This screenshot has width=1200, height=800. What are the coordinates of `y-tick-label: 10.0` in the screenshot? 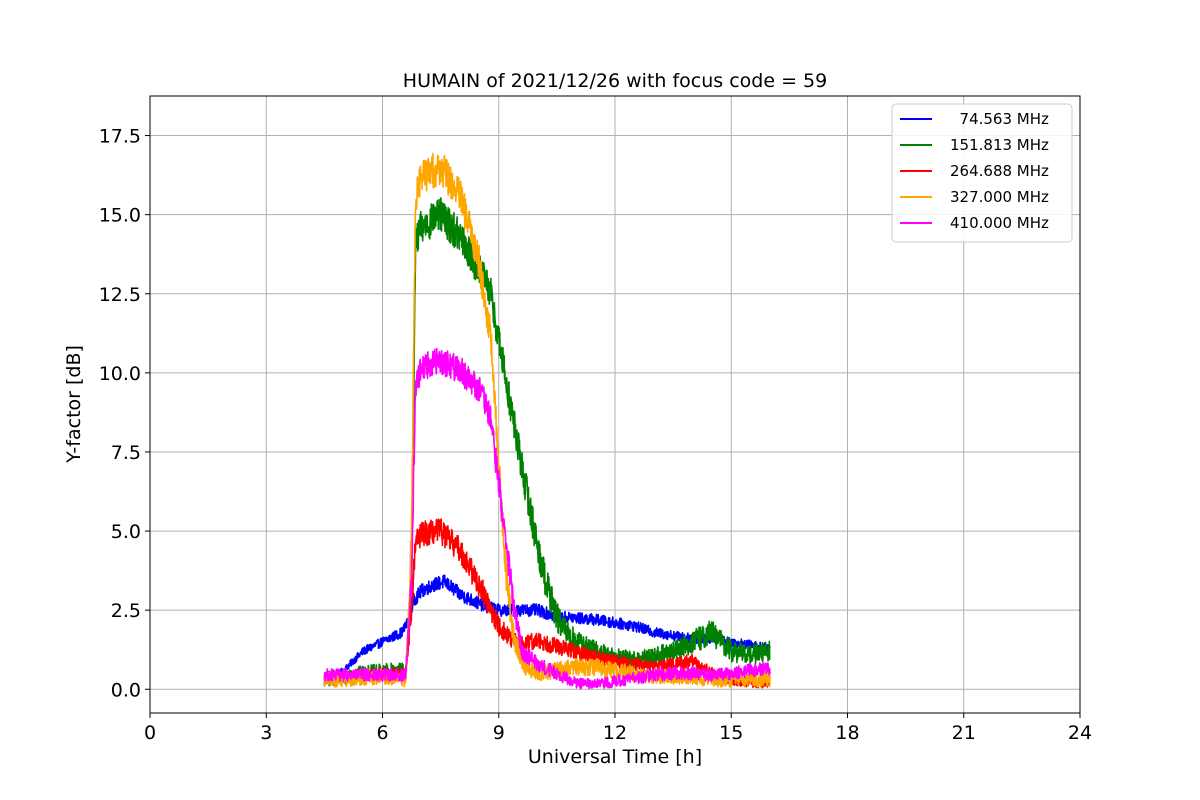 It's located at (120, 374).